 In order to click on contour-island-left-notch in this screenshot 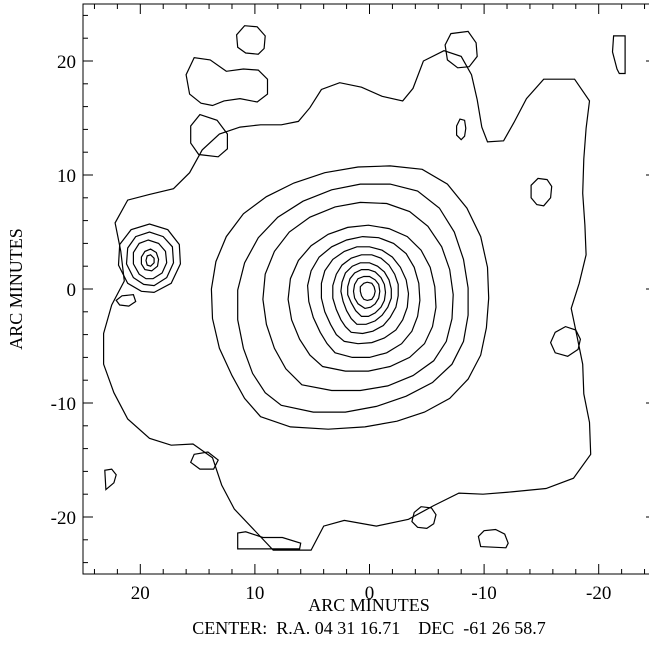, I will do `click(204, 460)`.